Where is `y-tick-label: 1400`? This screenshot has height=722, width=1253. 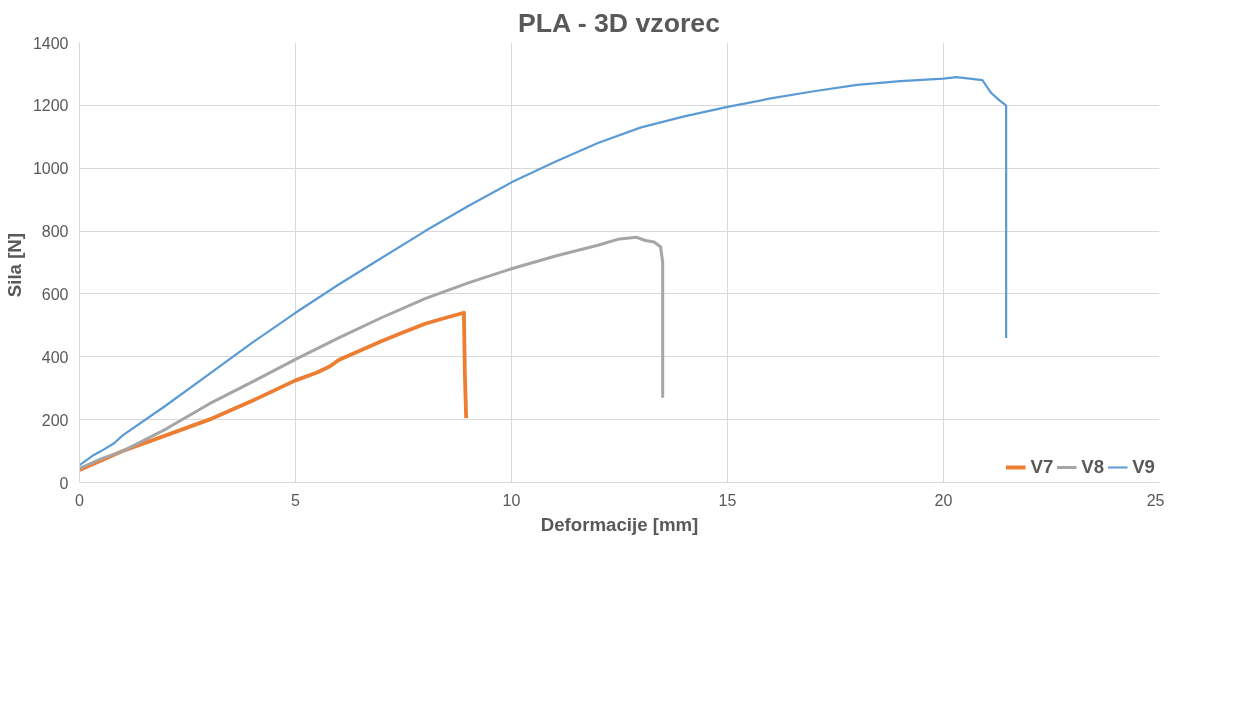
y-tick-label: 1400 is located at coordinates (50, 43).